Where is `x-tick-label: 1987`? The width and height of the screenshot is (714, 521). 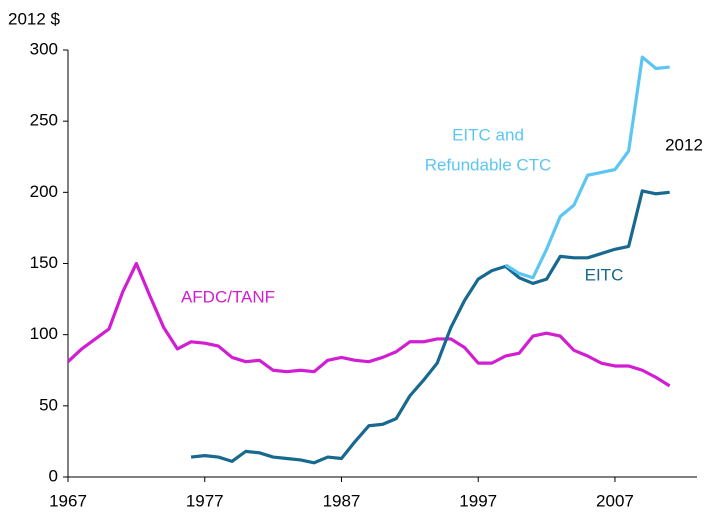
x-tick-label: 1987 is located at coordinates (342, 500).